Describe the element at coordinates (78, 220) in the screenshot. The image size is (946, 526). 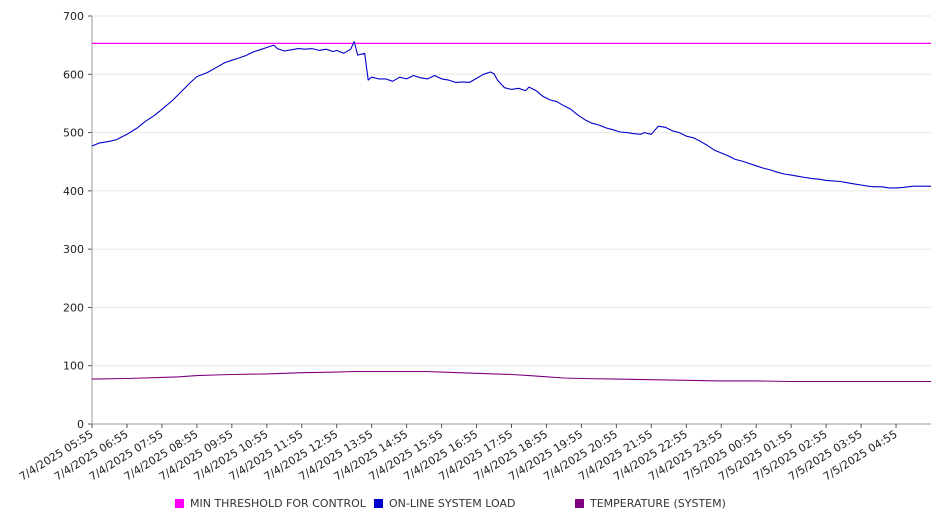
I see `y-axis: 0 100 200 300 400 500 600 700` at that location.